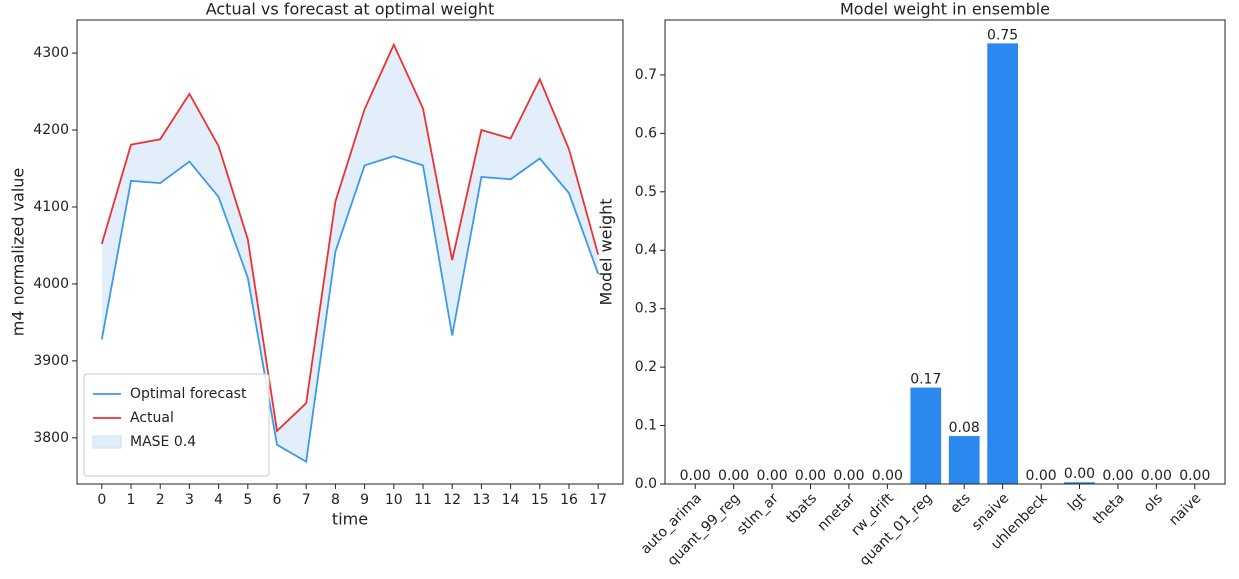  What do you see at coordinates (350, 9) in the screenshot?
I see `chart-title: Actual vs forecast at optimal weight` at bounding box center [350, 9].